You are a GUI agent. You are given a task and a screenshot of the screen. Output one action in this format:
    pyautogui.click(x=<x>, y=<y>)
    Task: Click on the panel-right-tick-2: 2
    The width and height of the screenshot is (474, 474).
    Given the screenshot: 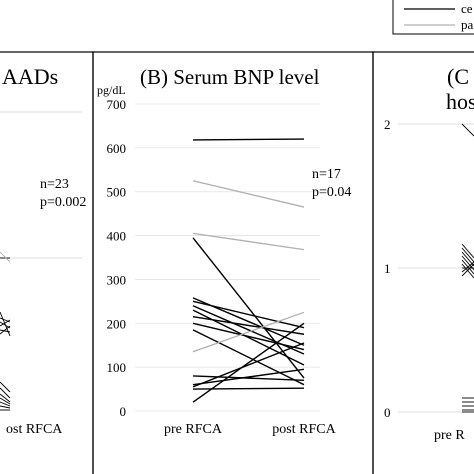 What is the action you would take?
    pyautogui.click(x=387, y=124)
    